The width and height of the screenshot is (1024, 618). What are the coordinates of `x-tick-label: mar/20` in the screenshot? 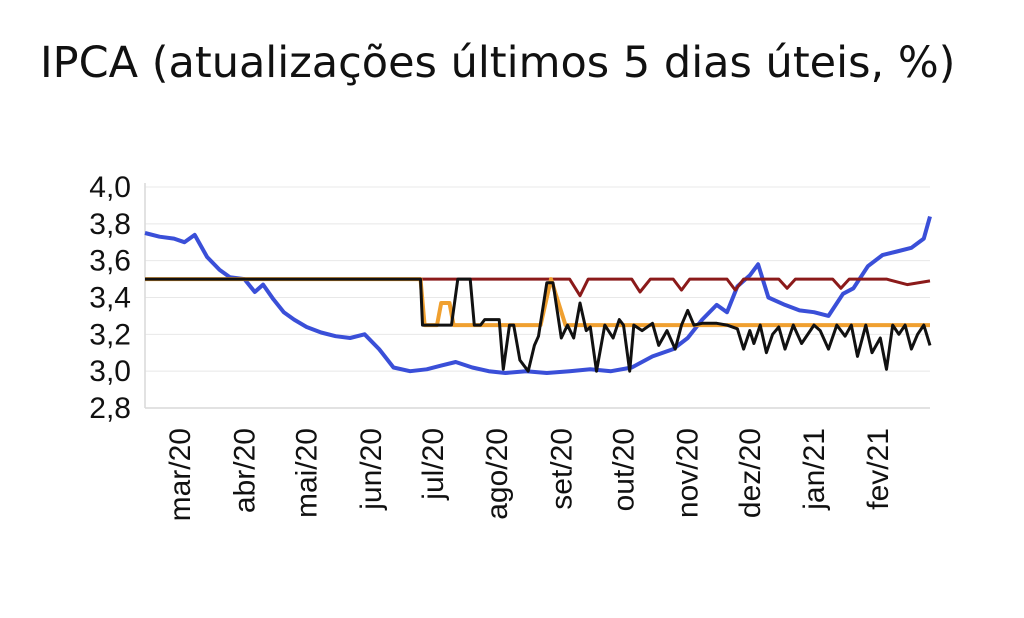 It's located at (180, 474).